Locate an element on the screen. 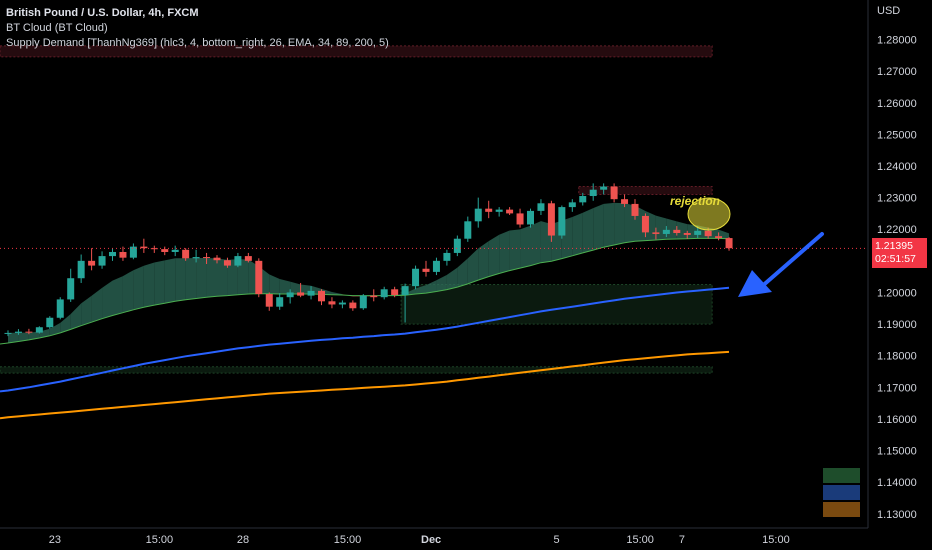 Image resolution: width=932 pixels, height=550 pixels. legend-swatches is located at coordinates (841, 492).